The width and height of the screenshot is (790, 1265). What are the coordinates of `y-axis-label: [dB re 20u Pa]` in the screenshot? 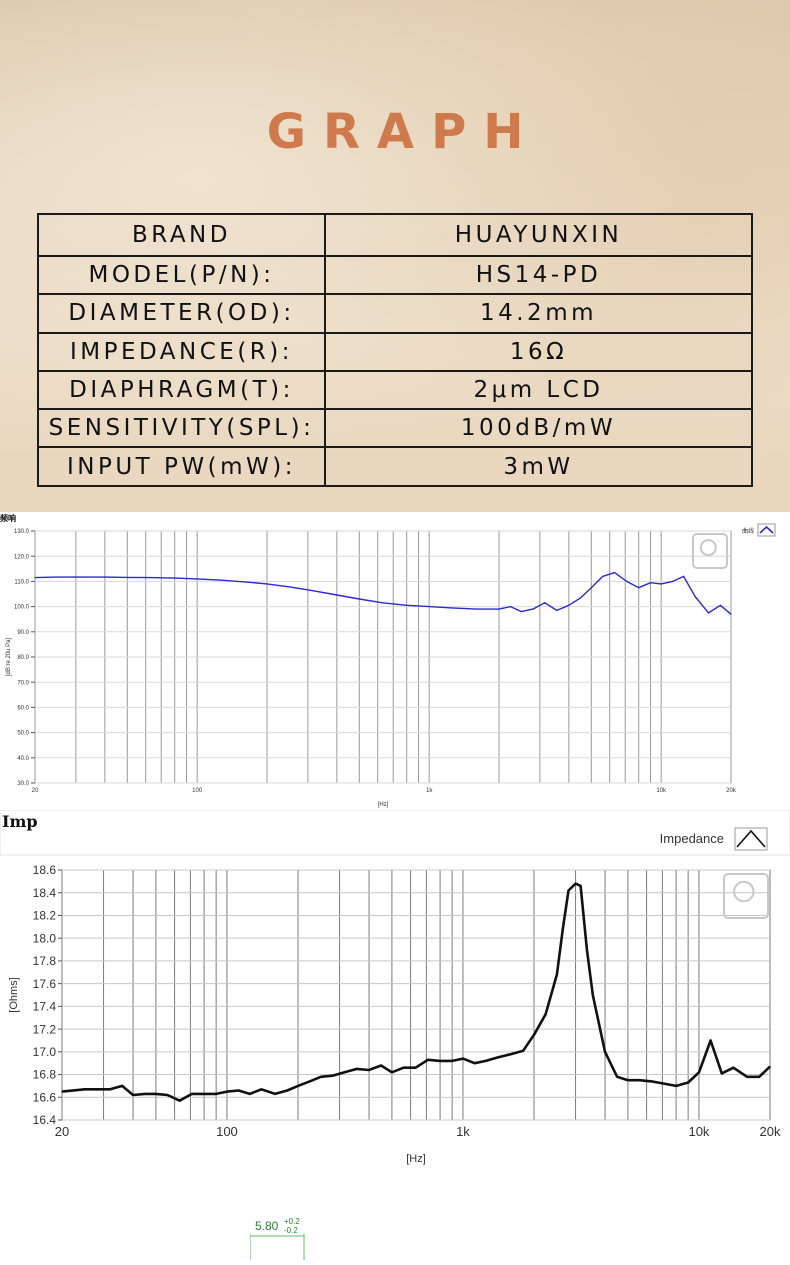 It's located at (9, 656).